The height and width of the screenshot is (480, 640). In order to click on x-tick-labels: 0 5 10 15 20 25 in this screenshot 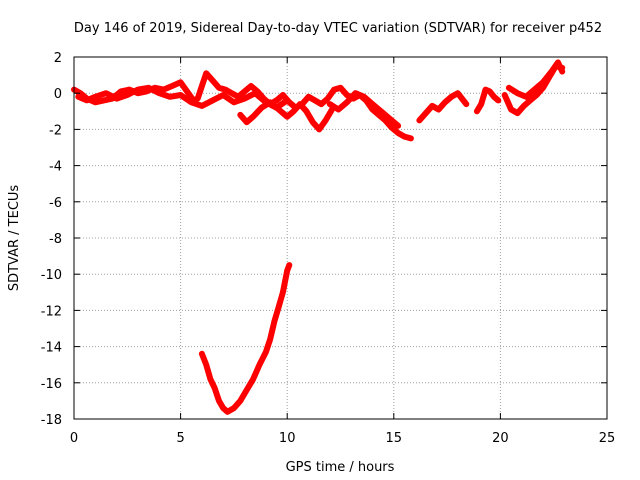, I will do `click(342, 438)`.